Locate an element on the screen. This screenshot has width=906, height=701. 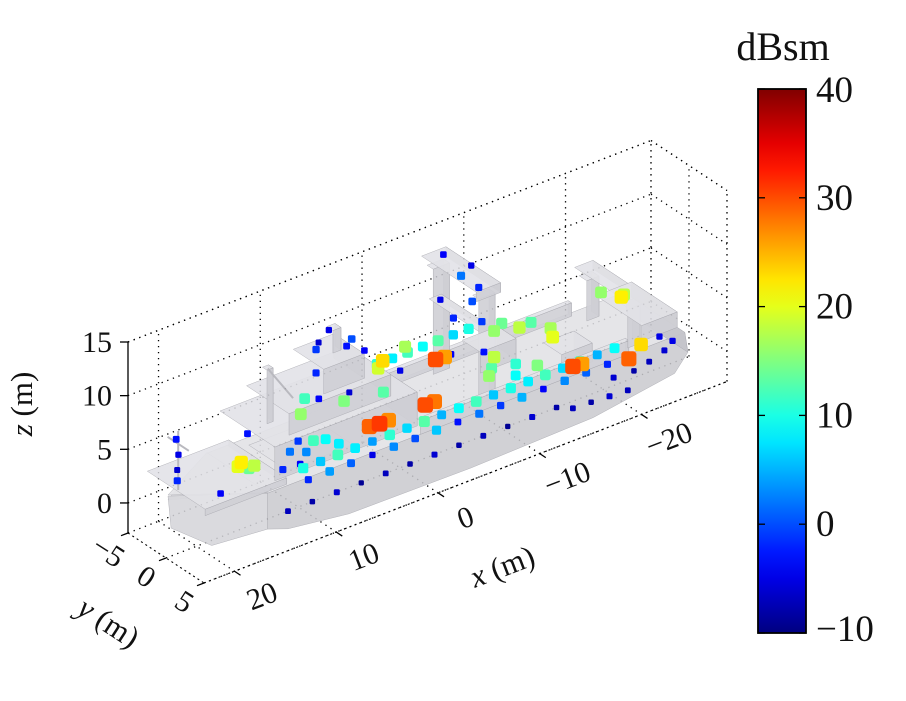
colorbar-bar is located at coordinates (782, 361).